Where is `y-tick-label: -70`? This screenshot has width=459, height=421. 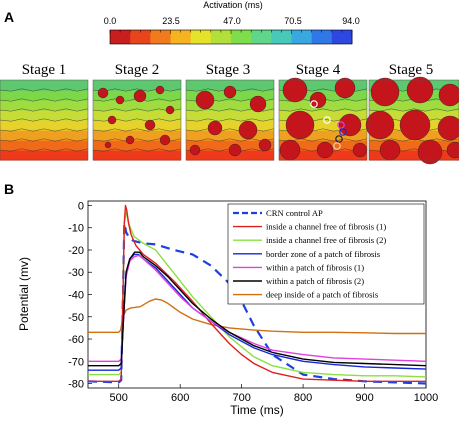 y-tick-label: -70 is located at coordinates (76, 362).